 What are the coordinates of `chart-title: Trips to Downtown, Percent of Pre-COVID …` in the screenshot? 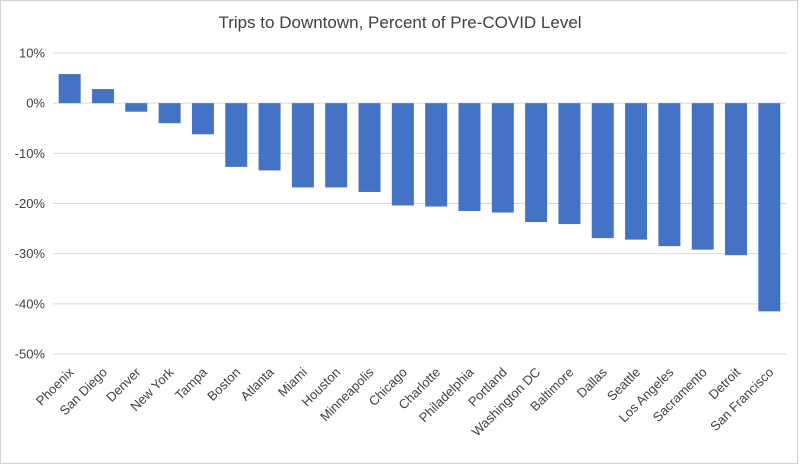 It's located at (399, 22).